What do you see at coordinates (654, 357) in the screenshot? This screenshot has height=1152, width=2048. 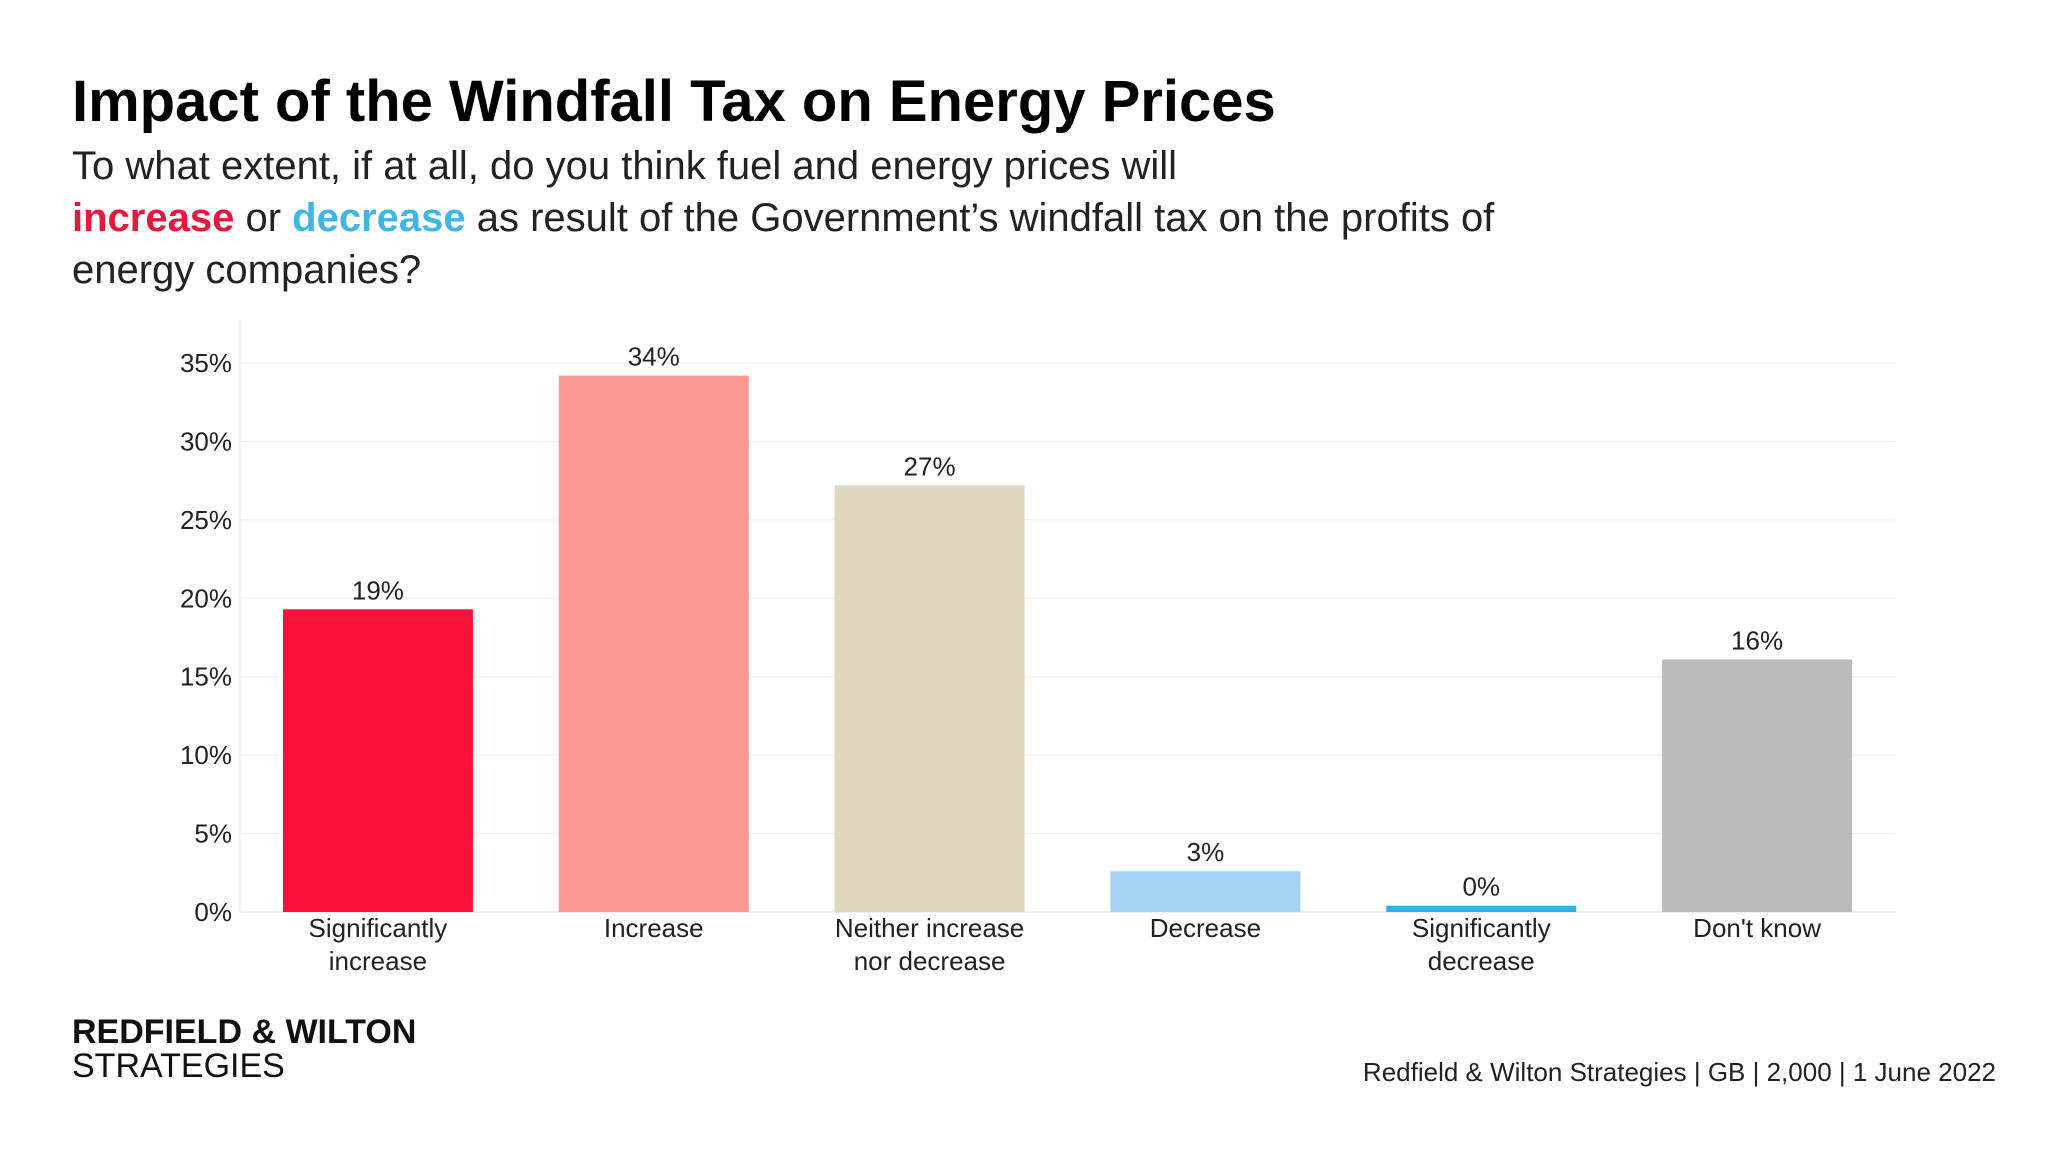 I see `data-label: 34%` at bounding box center [654, 357].